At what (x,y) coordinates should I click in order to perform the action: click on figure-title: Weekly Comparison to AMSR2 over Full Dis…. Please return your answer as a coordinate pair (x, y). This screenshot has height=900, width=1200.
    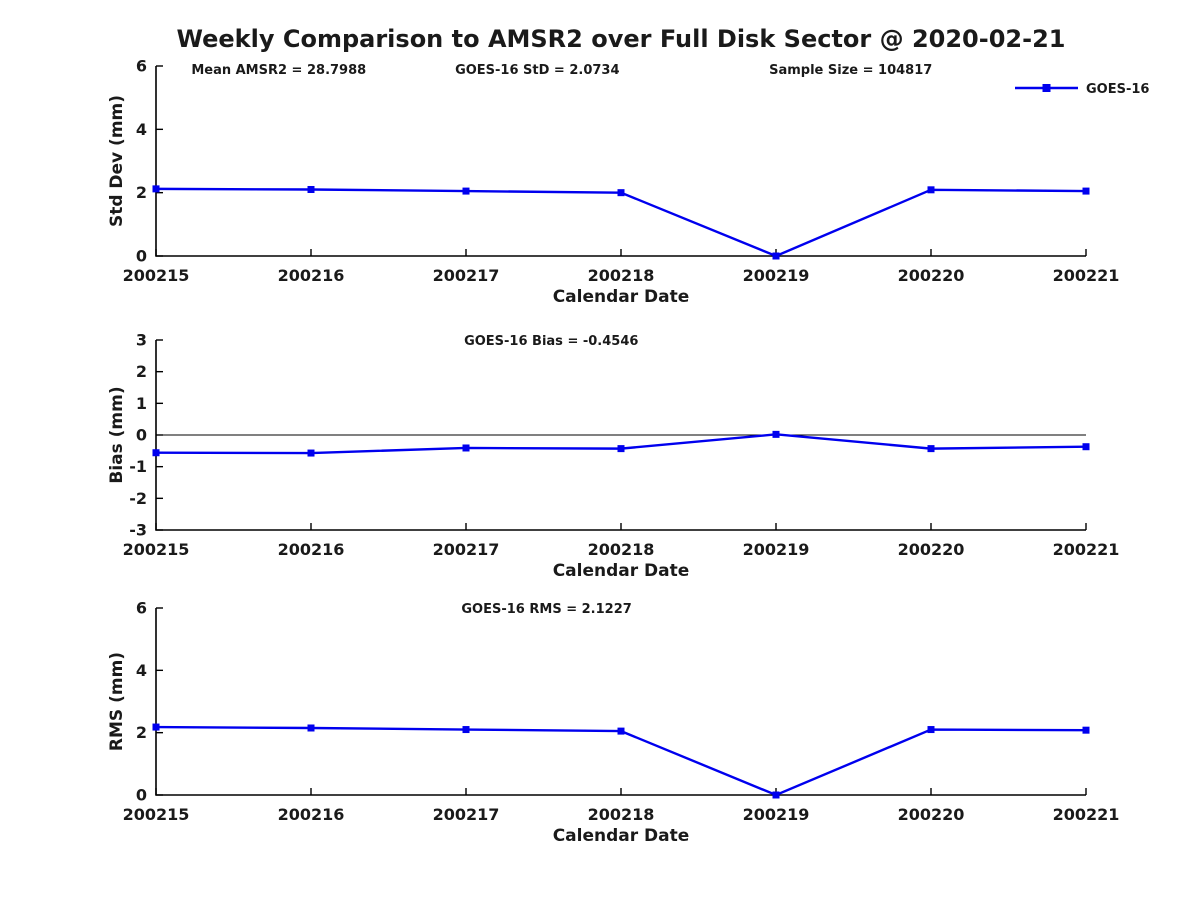
    Looking at the image, I should click on (621, 39).